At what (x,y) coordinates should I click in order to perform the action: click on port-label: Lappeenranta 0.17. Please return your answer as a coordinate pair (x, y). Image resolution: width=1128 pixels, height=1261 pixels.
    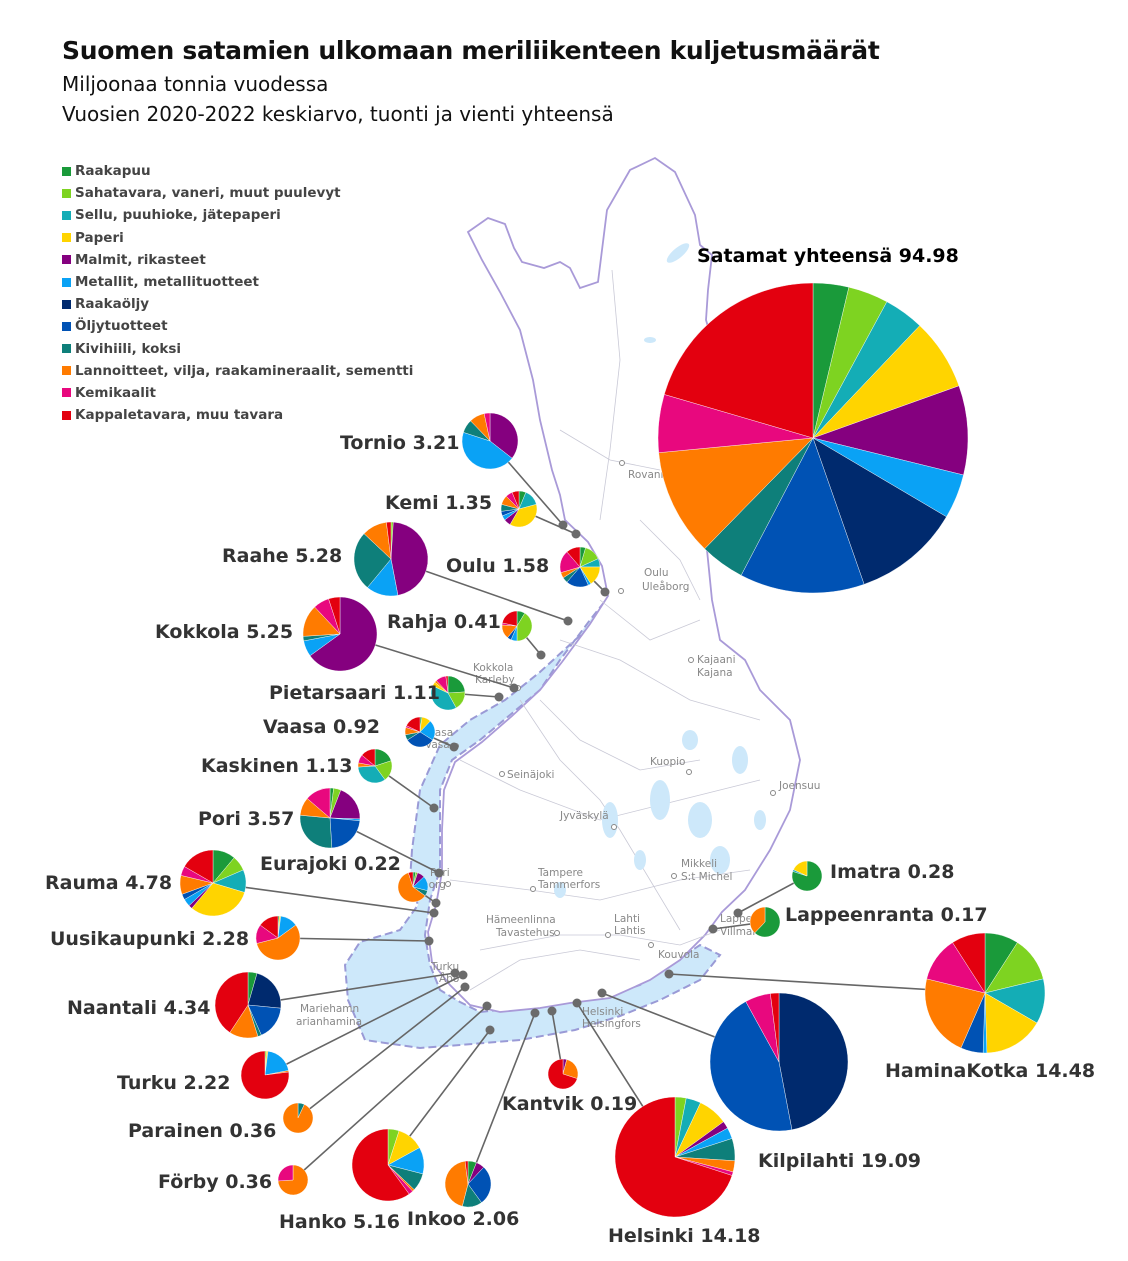
    Looking at the image, I should click on (886, 915).